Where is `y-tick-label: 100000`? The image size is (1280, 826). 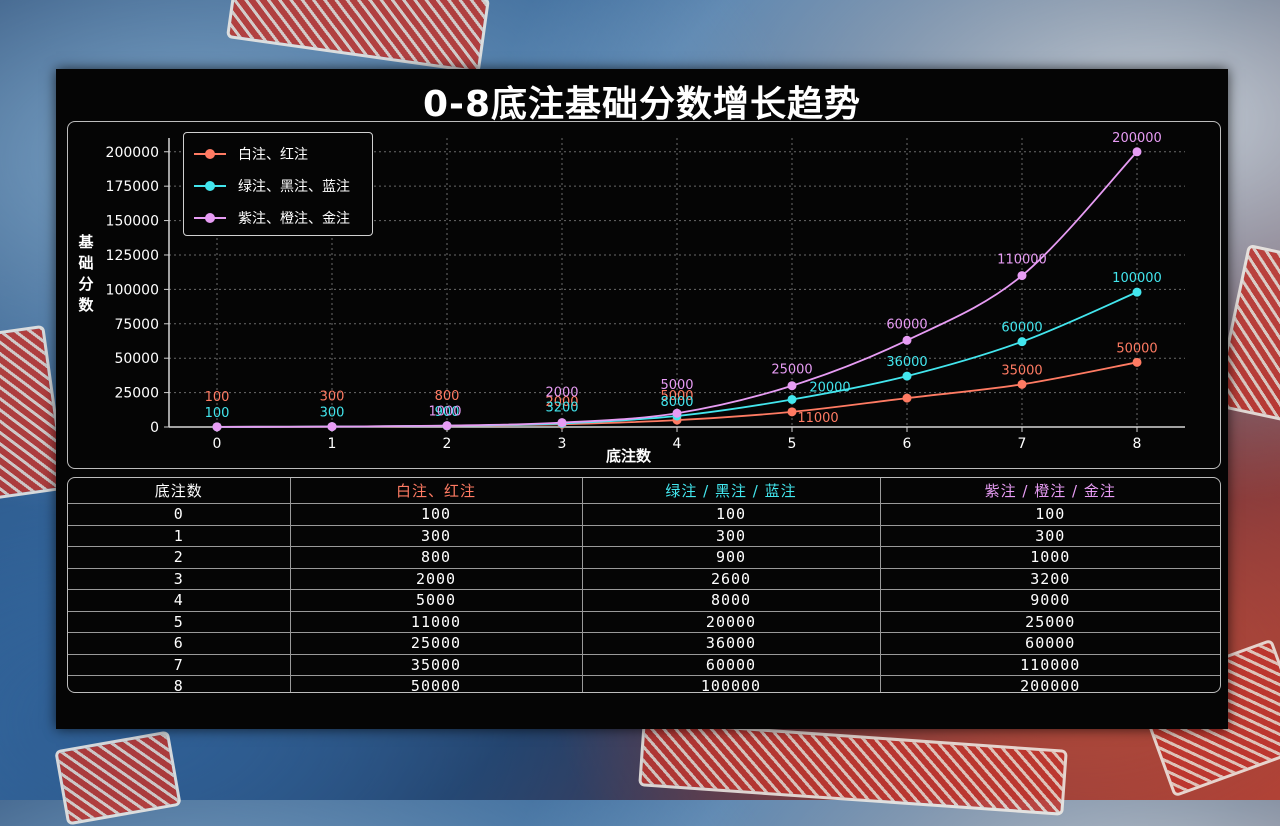
y-tick-label: 100000 is located at coordinates (132, 290).